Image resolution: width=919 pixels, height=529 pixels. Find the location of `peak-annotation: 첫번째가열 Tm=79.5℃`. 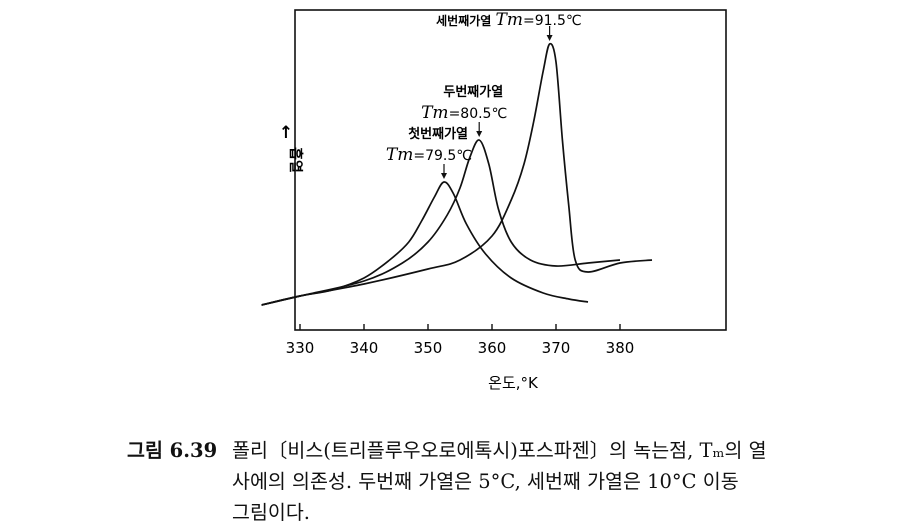

peak-annotation: 첫번째가열 Tm=79.5℃ is located at coordinates (429, 152).